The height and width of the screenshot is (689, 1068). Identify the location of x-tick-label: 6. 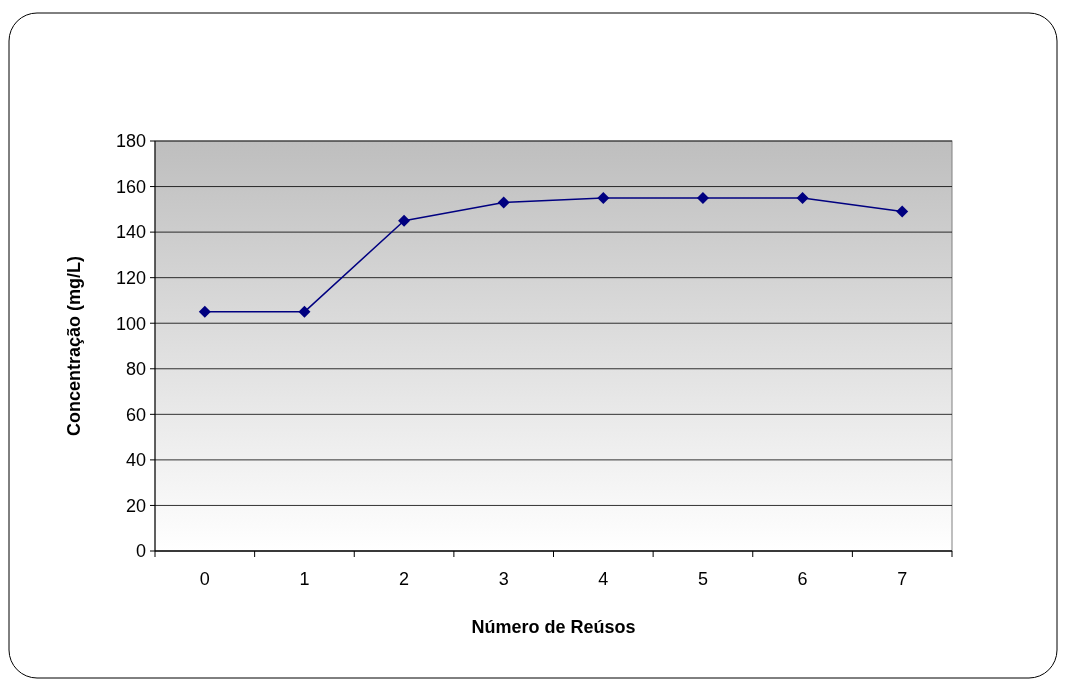
(802, 579).